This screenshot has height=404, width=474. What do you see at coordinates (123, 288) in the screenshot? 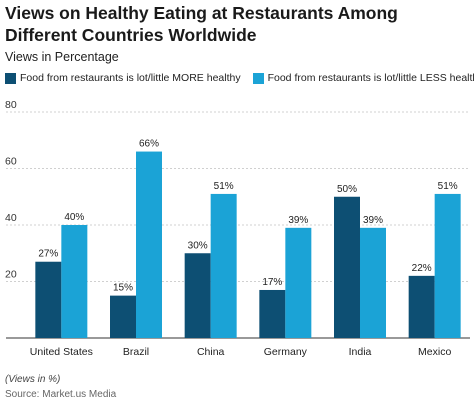
I see `data-label: 15%` at bounding box center [123, 288].